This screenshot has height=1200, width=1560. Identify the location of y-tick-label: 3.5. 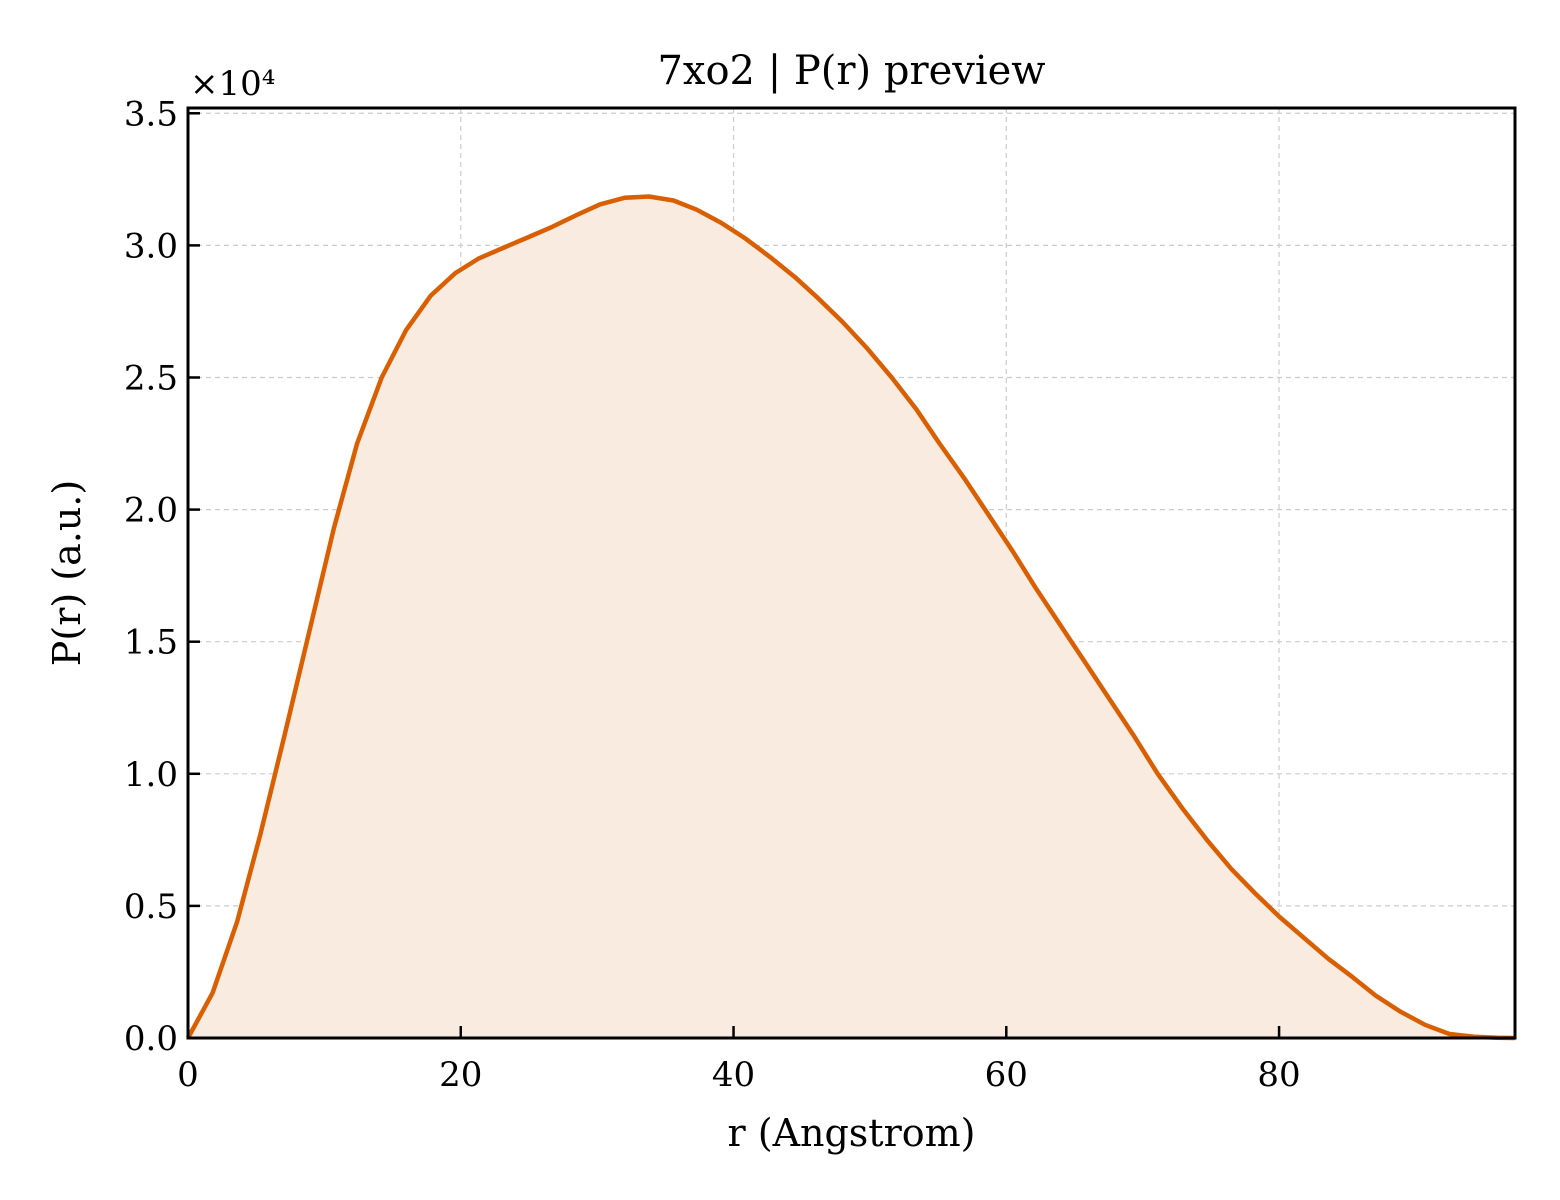
(151, 114).